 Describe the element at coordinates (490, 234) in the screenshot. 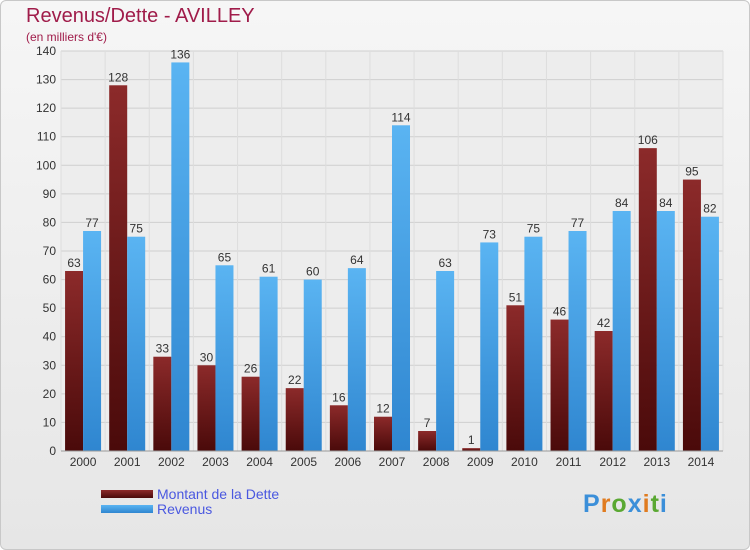

I see `data-label-revenue: 73` at that location.